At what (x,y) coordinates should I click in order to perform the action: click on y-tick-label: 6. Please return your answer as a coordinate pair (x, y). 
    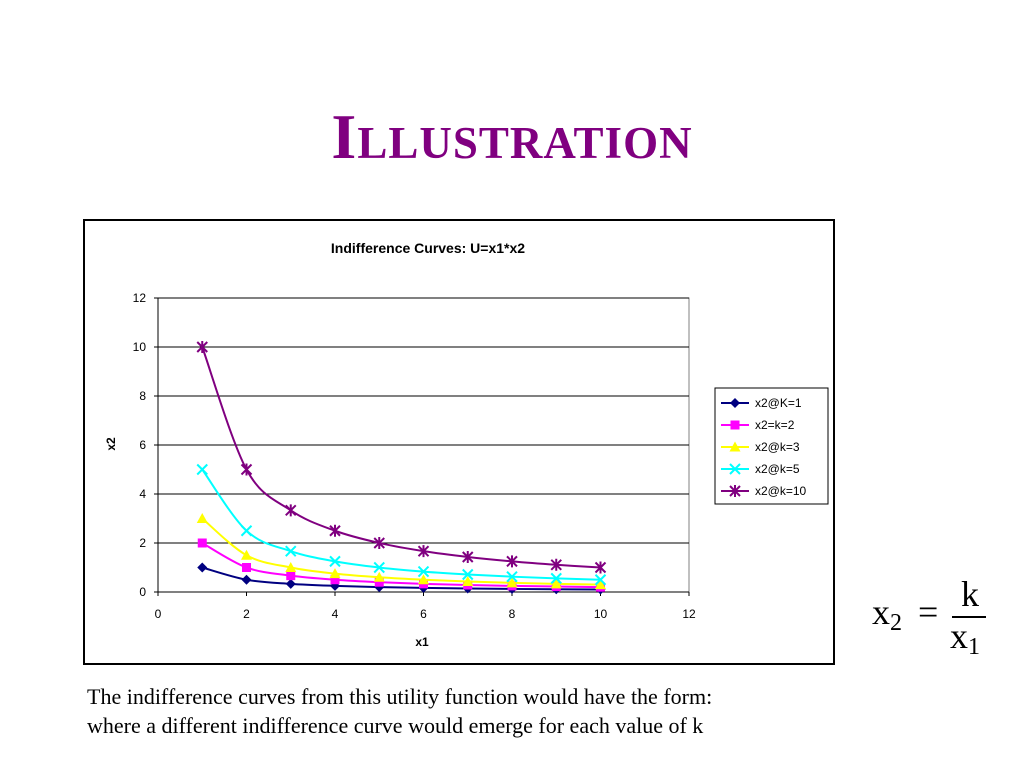
    Looking at the image, I should click on (142, 445).